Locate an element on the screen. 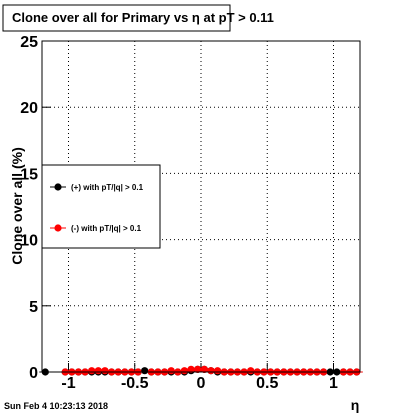 The image size is (400, 414). legend-label: (+) with pT/|q| > 0.1 is located at coordinates (107, 187).